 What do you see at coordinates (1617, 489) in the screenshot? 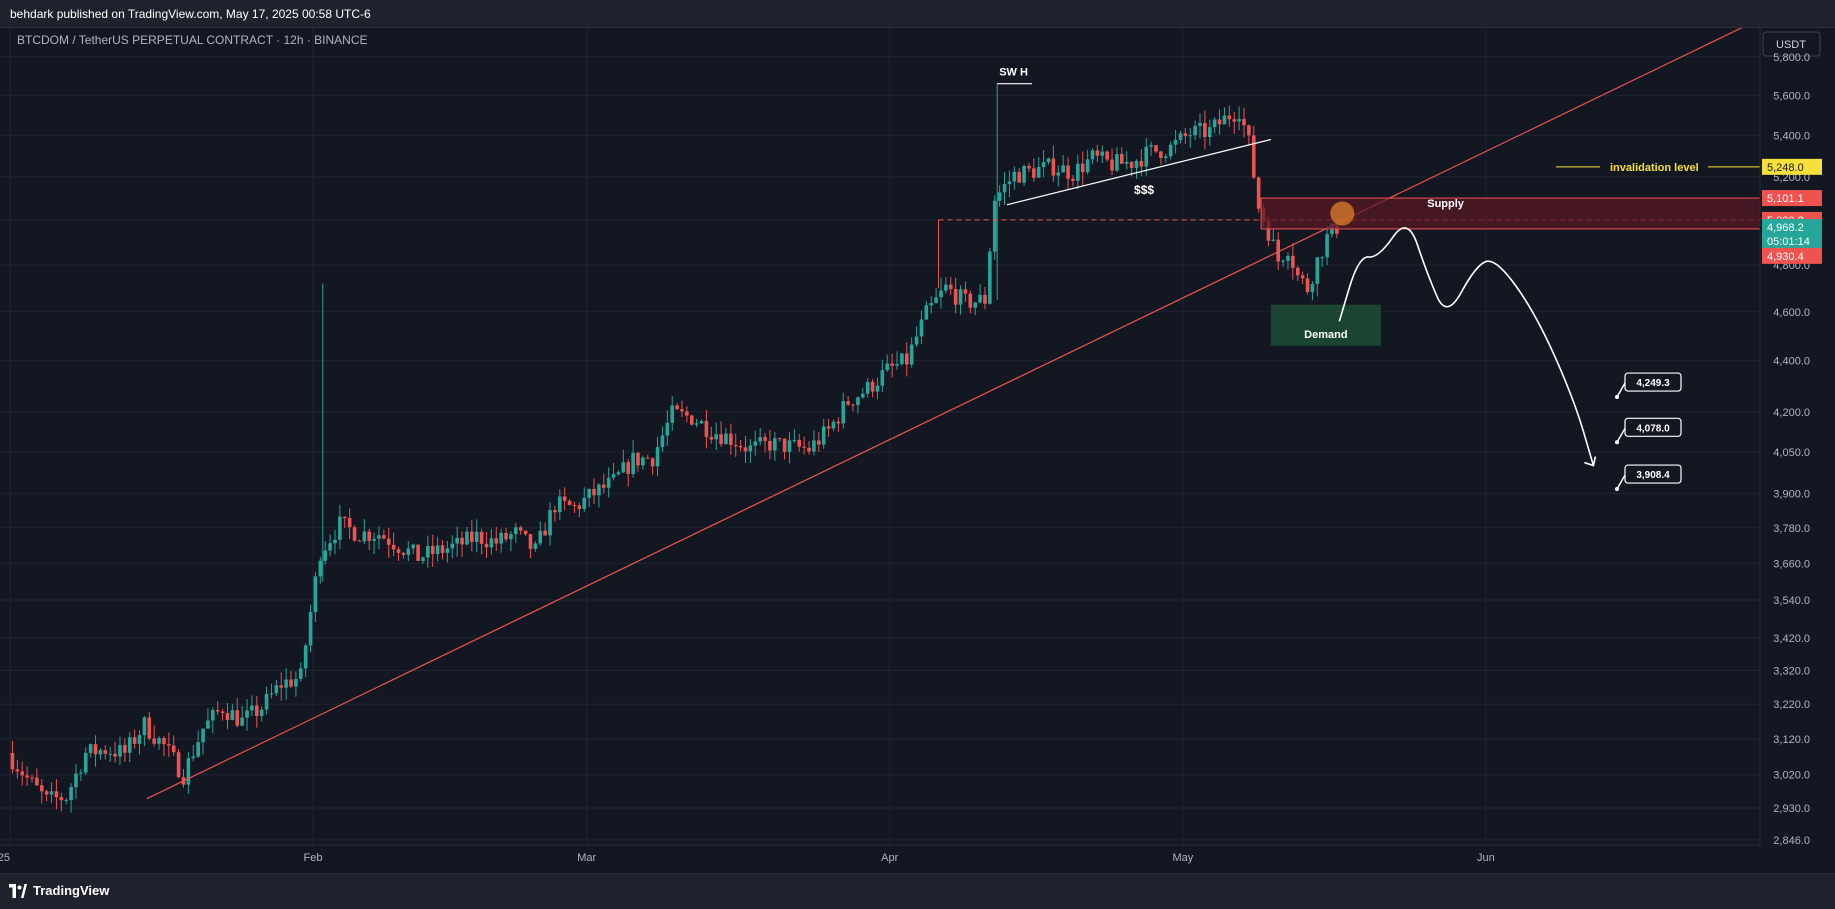
I see `target-dot` at bounding box center [1617, 489].